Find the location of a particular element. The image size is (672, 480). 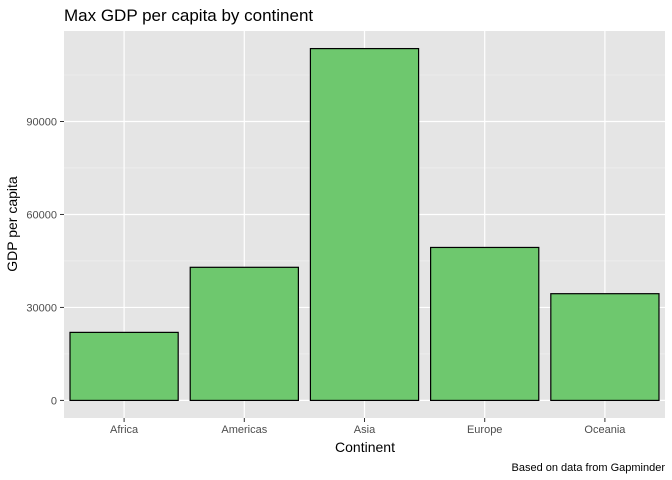

bar-asia is located at coordinates (364, 224).